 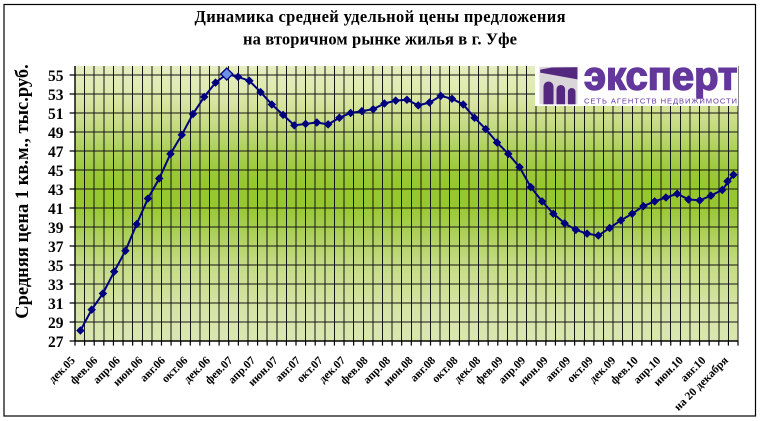 What do you see at coordinates (56, 209) in the screenshot?
I see `svg-text: 41` at bounding box center [56, 209].